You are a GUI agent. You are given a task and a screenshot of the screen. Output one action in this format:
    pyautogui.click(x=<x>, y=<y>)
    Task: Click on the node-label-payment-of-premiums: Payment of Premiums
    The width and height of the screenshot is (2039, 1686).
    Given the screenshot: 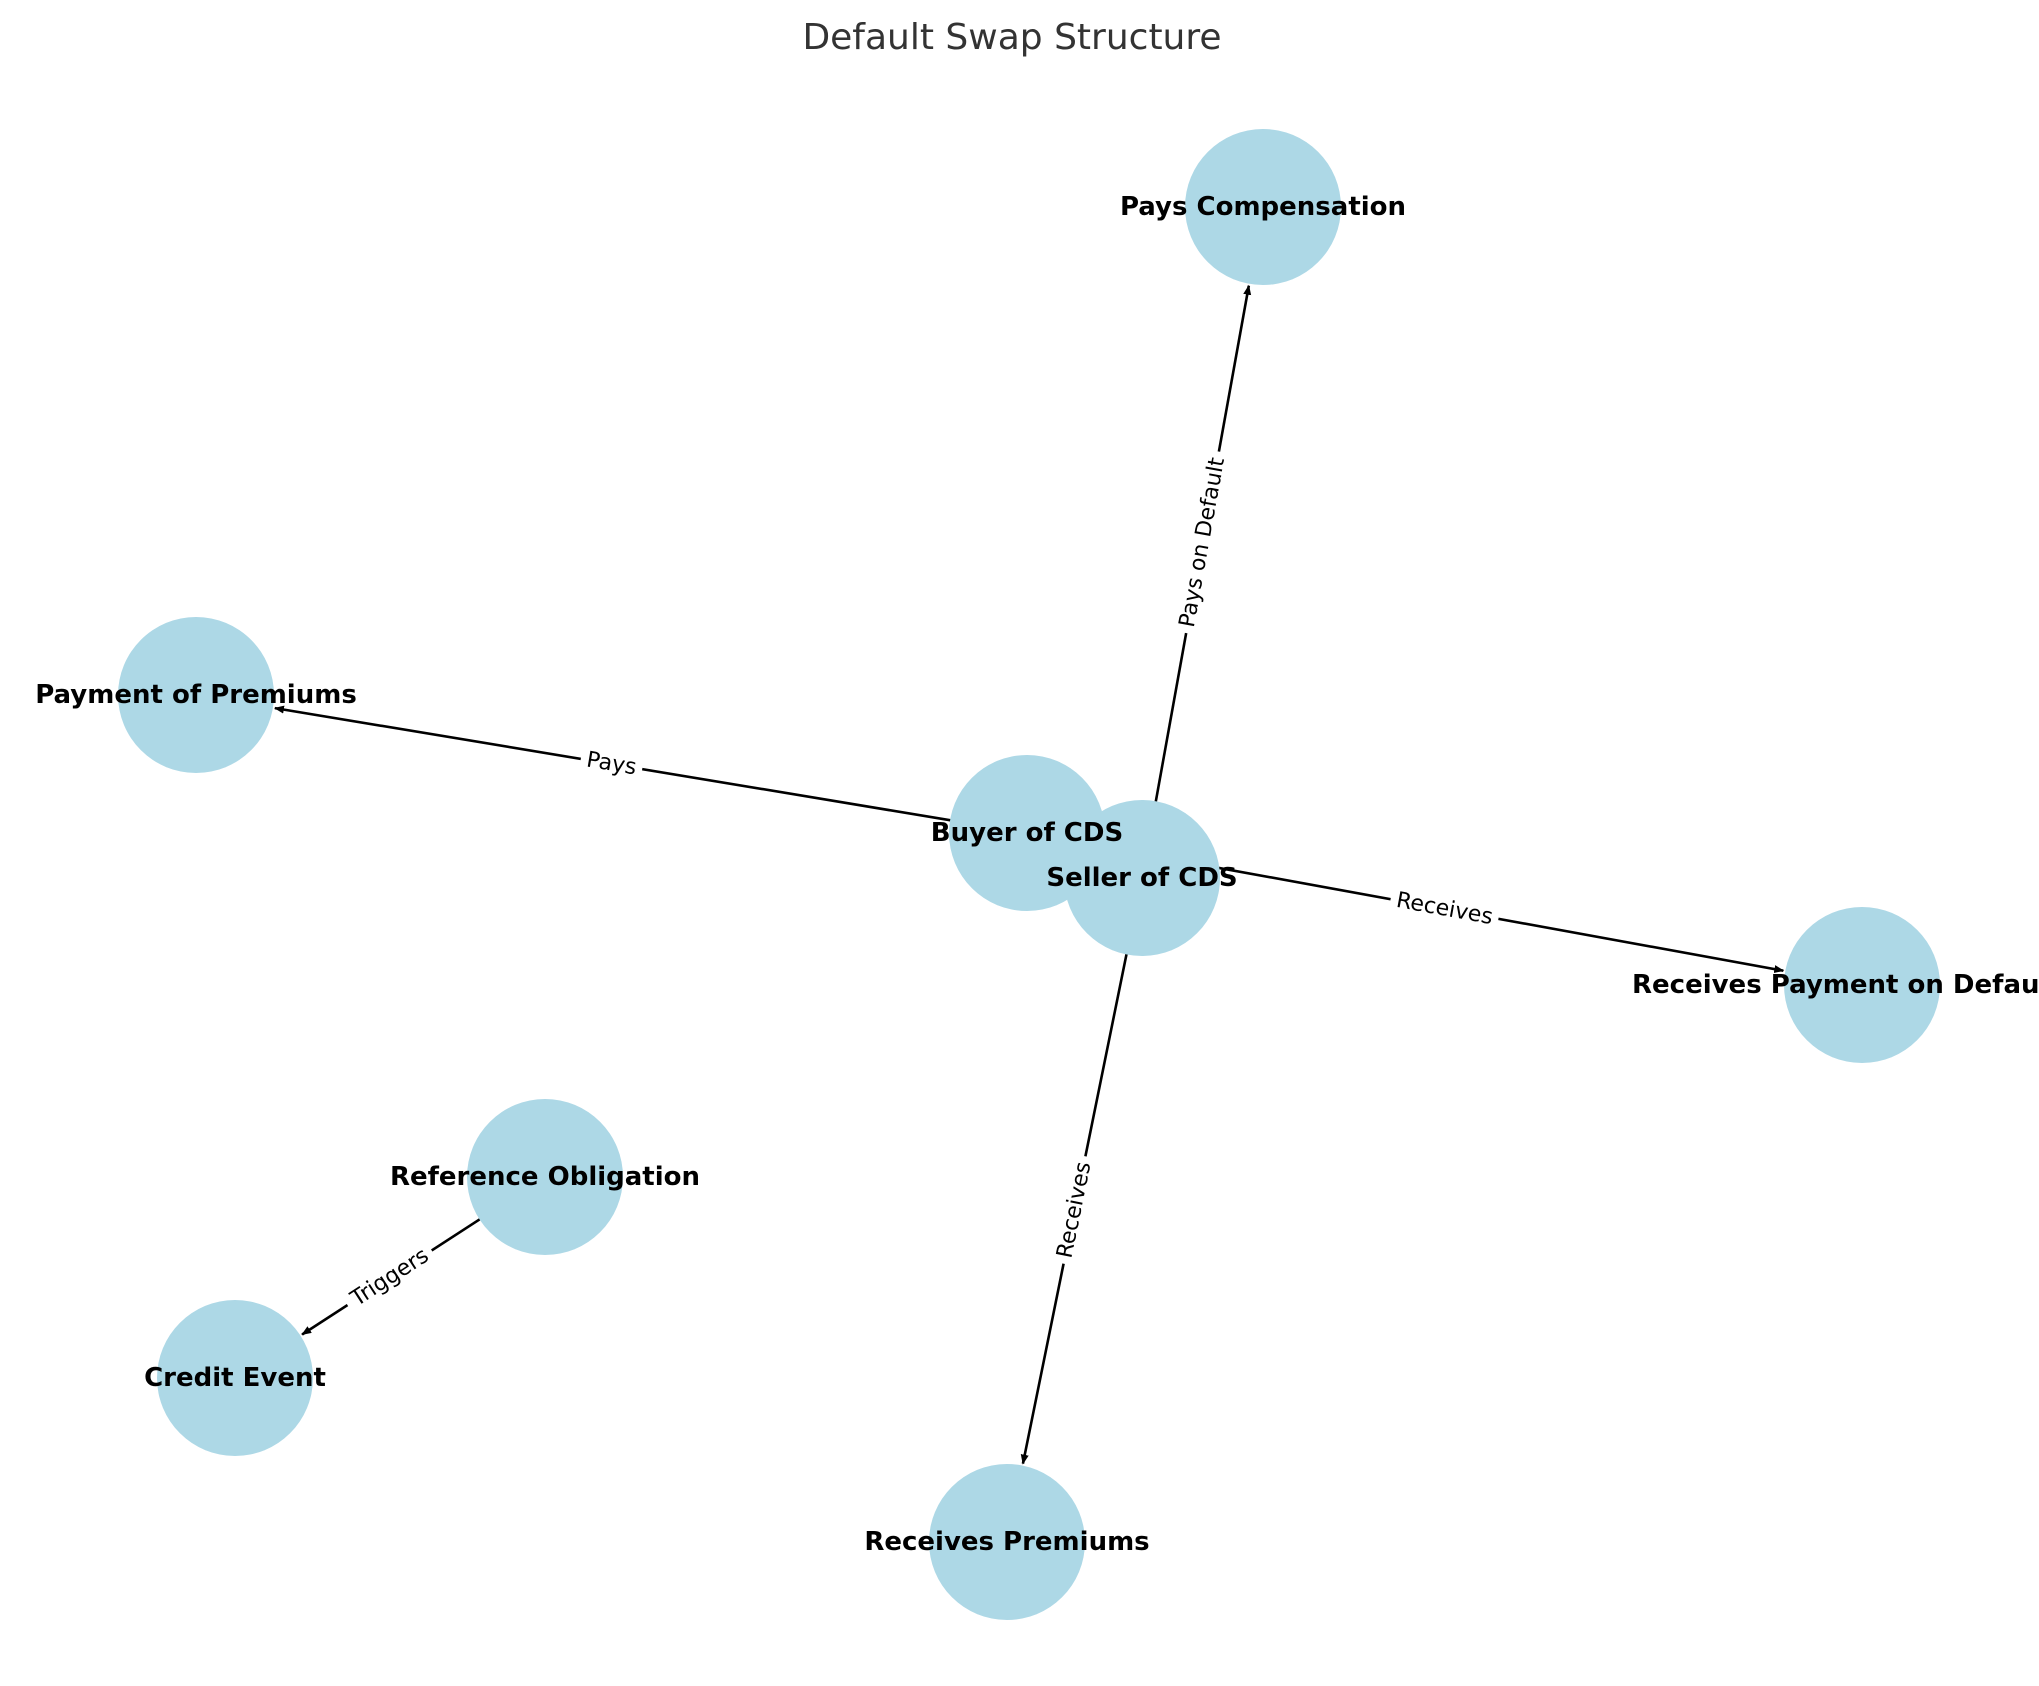 What is the action you would take?
    pyautogui.click(x=196, y=695)
    